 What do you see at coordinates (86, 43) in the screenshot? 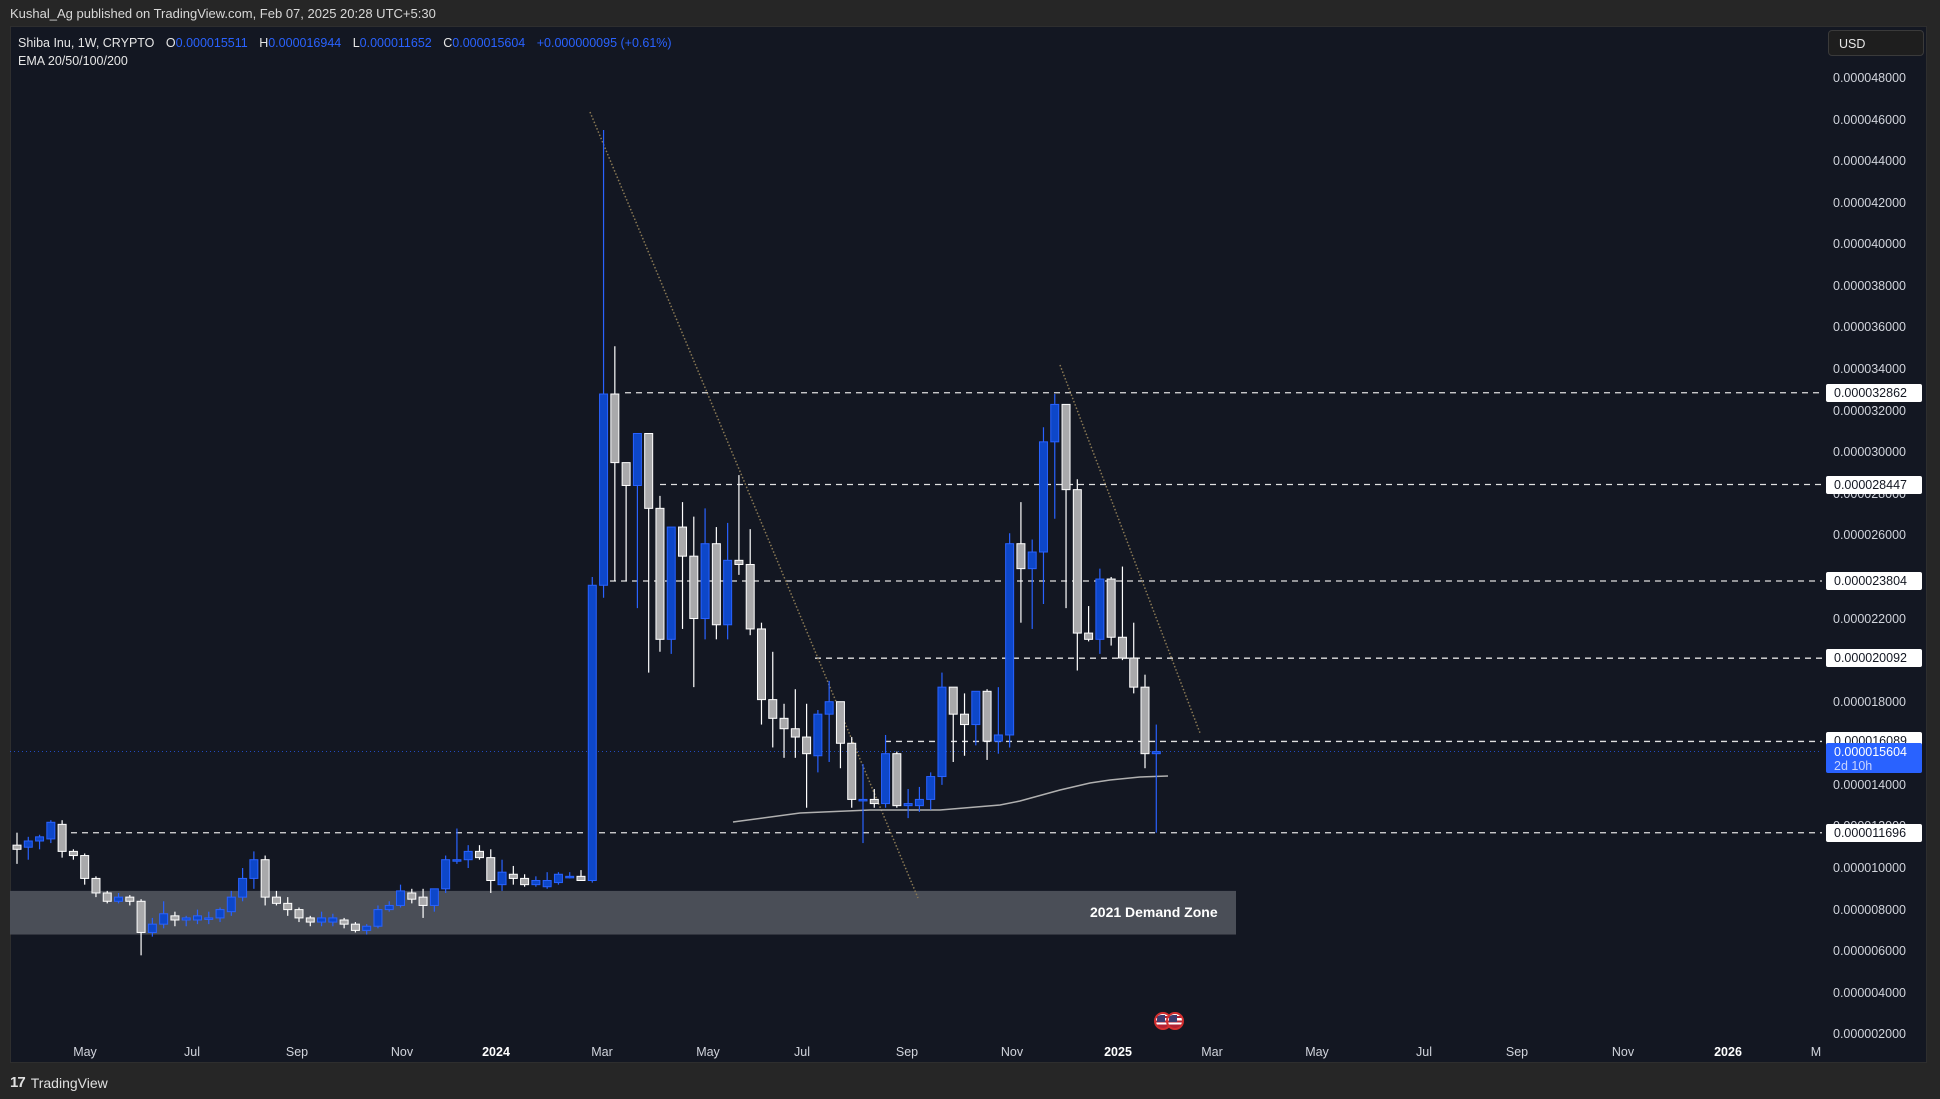
I see `symbol-name: Shiba Inu, 1W, CRYPTO` at bounding box center [86, 43].